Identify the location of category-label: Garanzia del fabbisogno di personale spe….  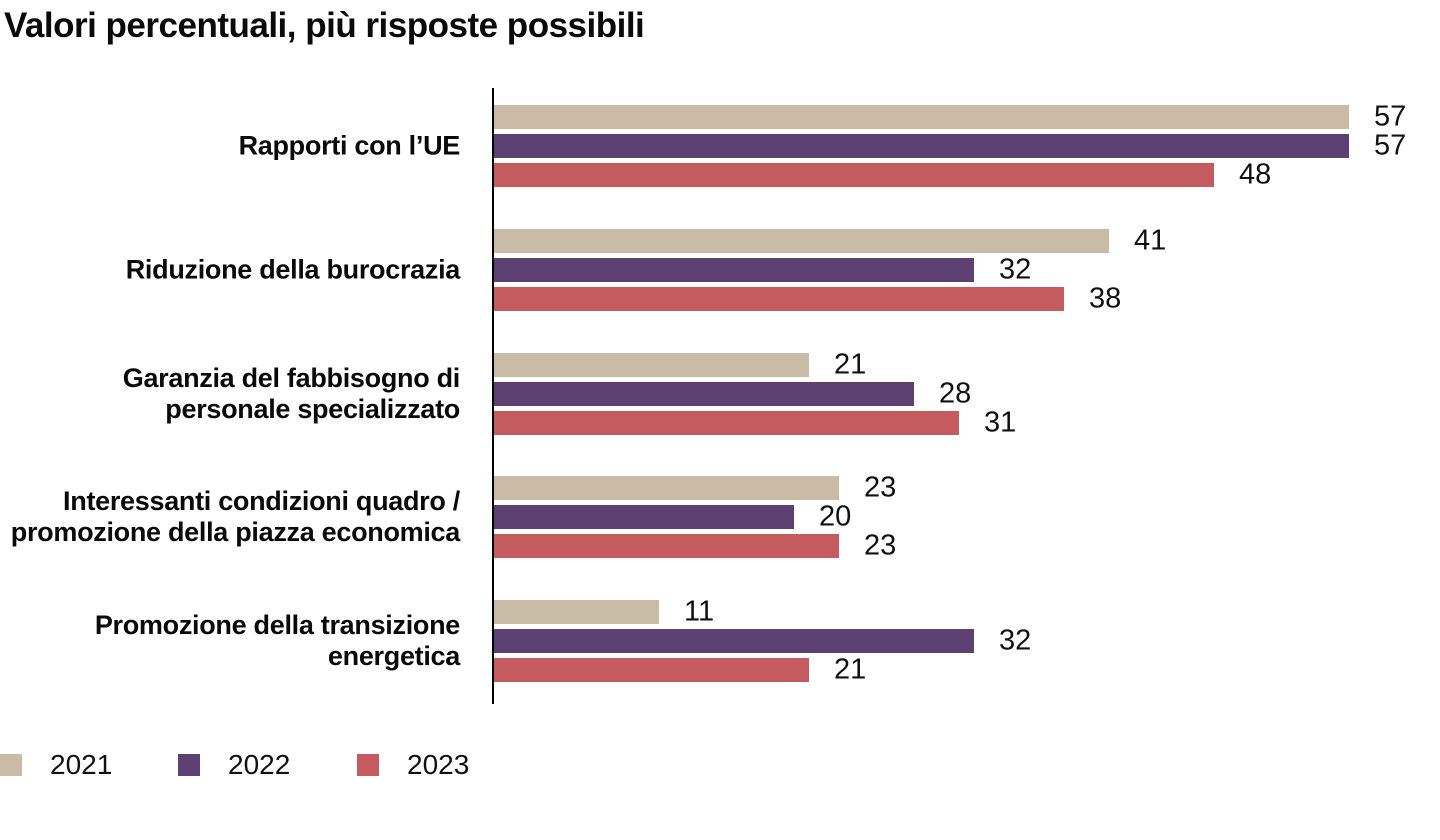
(291, 393).